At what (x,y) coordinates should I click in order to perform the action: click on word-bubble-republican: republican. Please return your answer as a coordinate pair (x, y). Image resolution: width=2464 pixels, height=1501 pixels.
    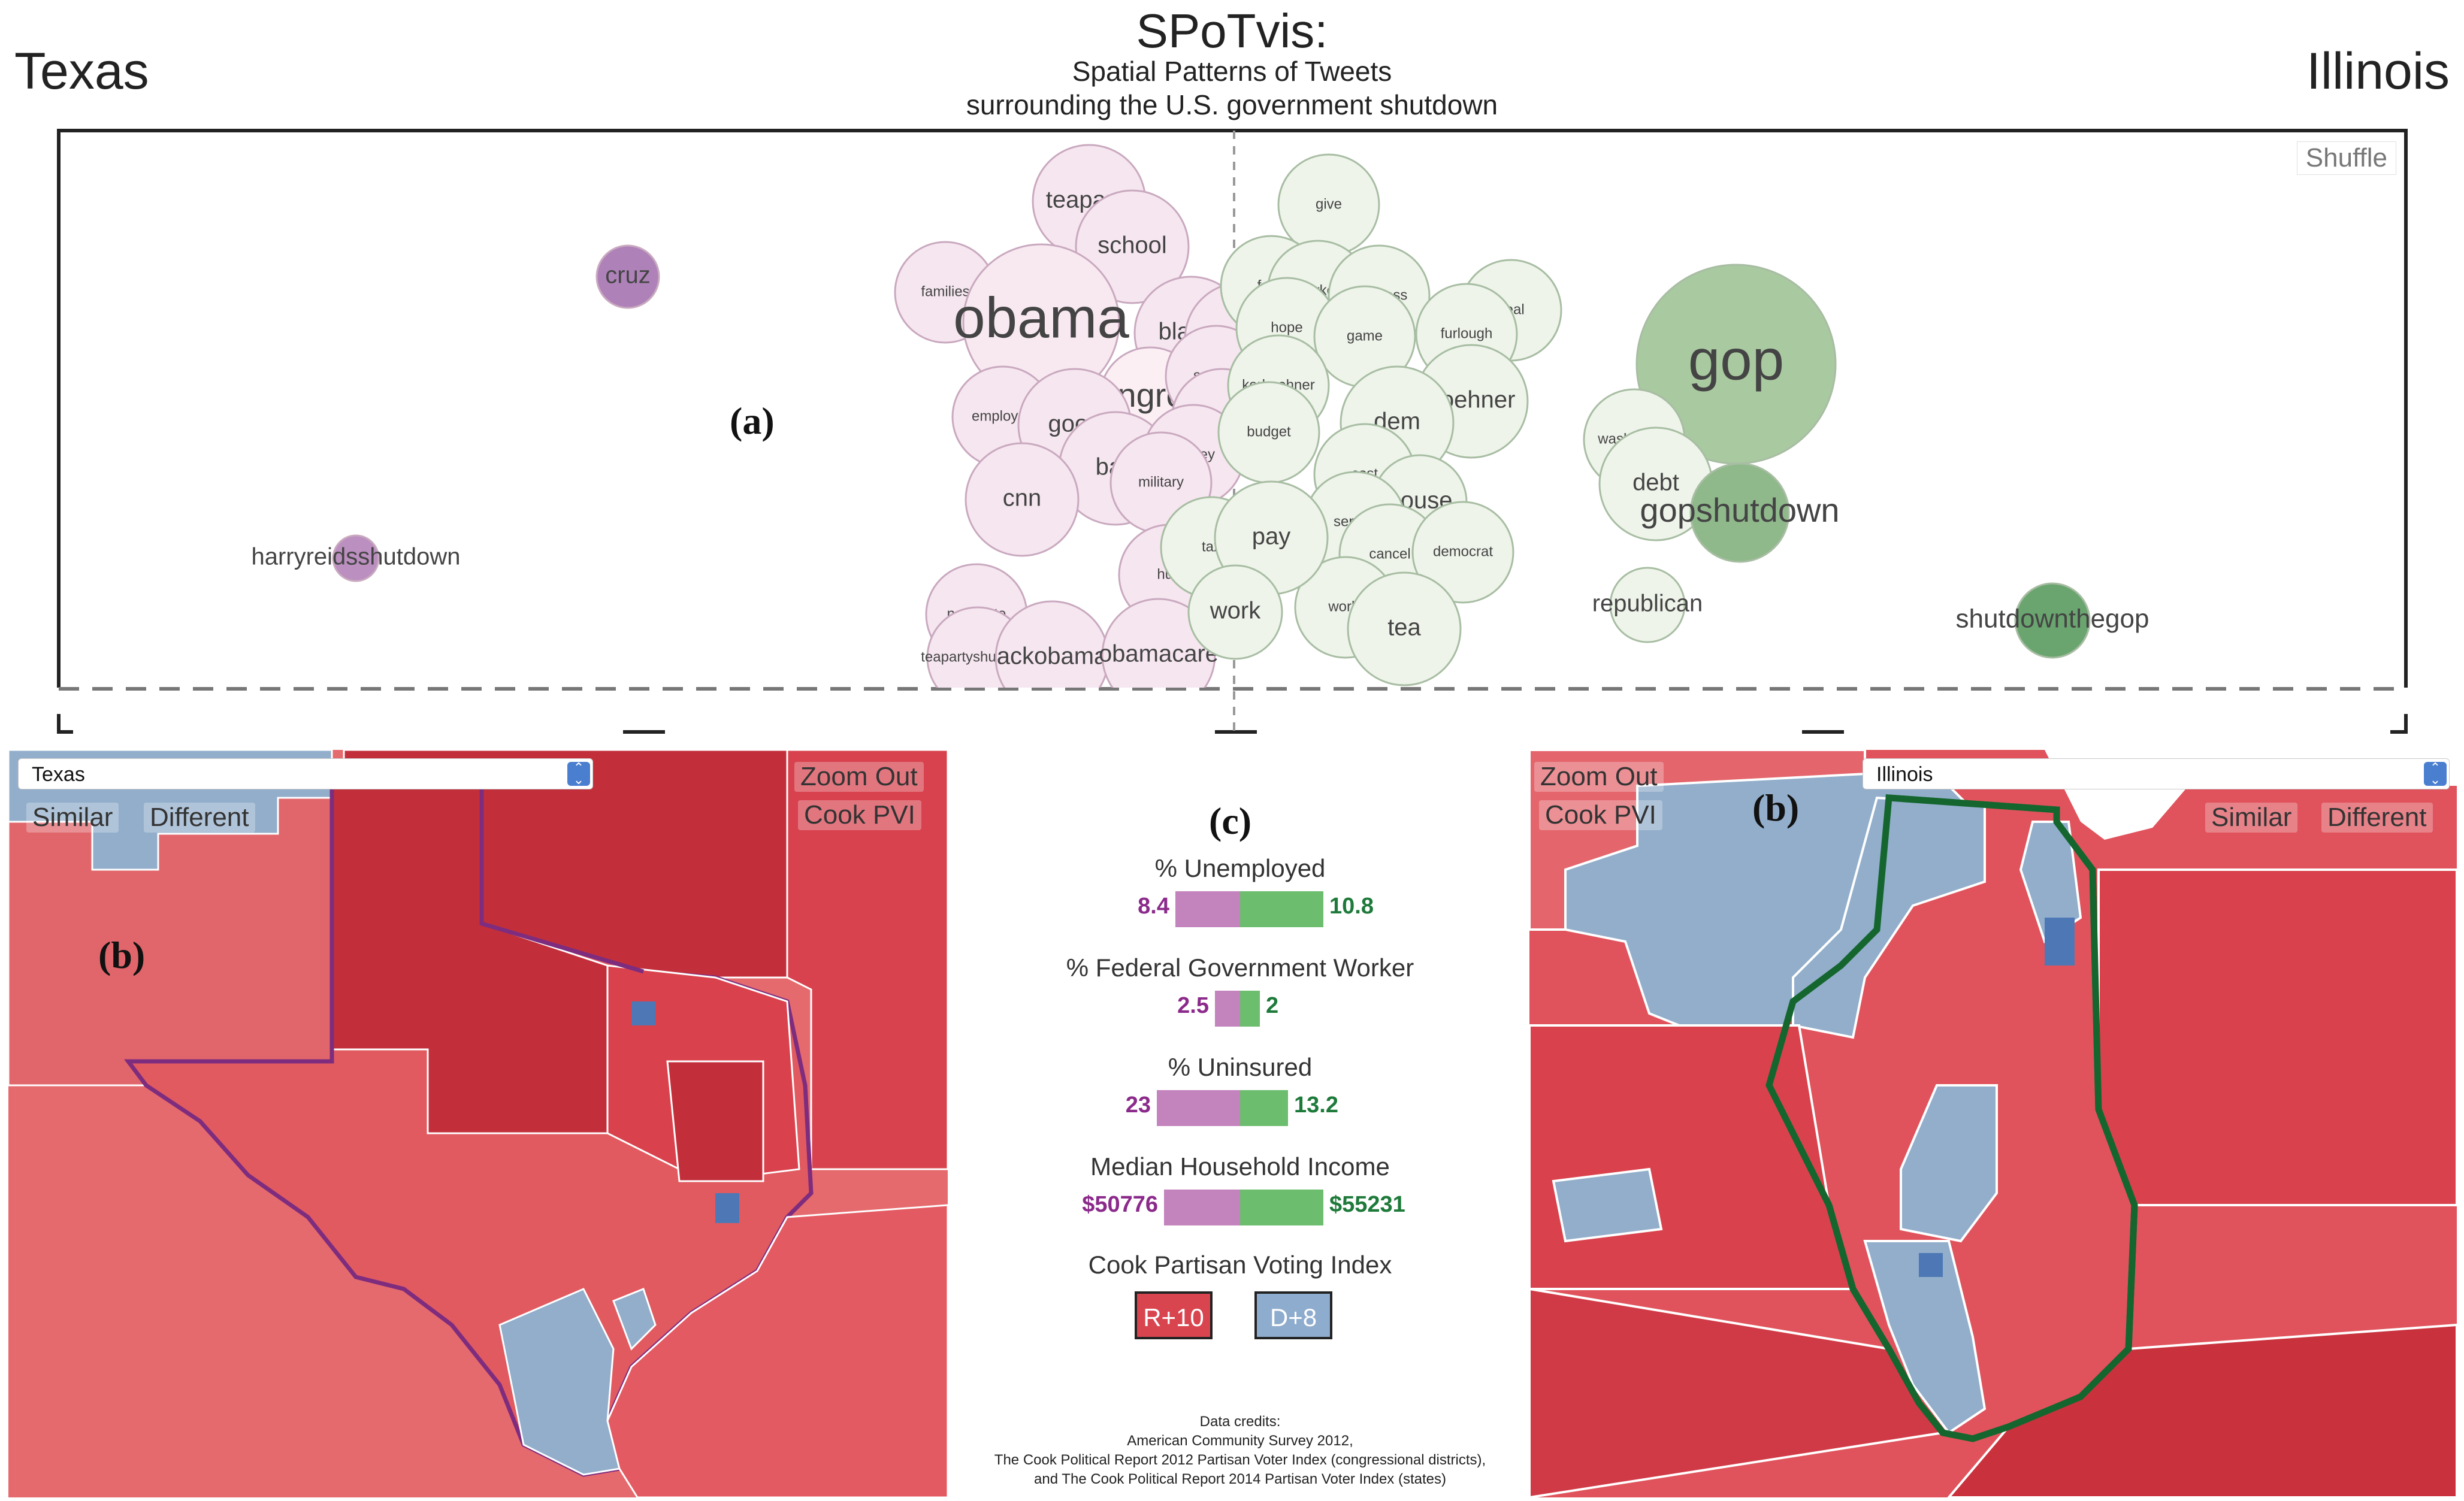
    Looking at the image, I should click on (1647, 605).